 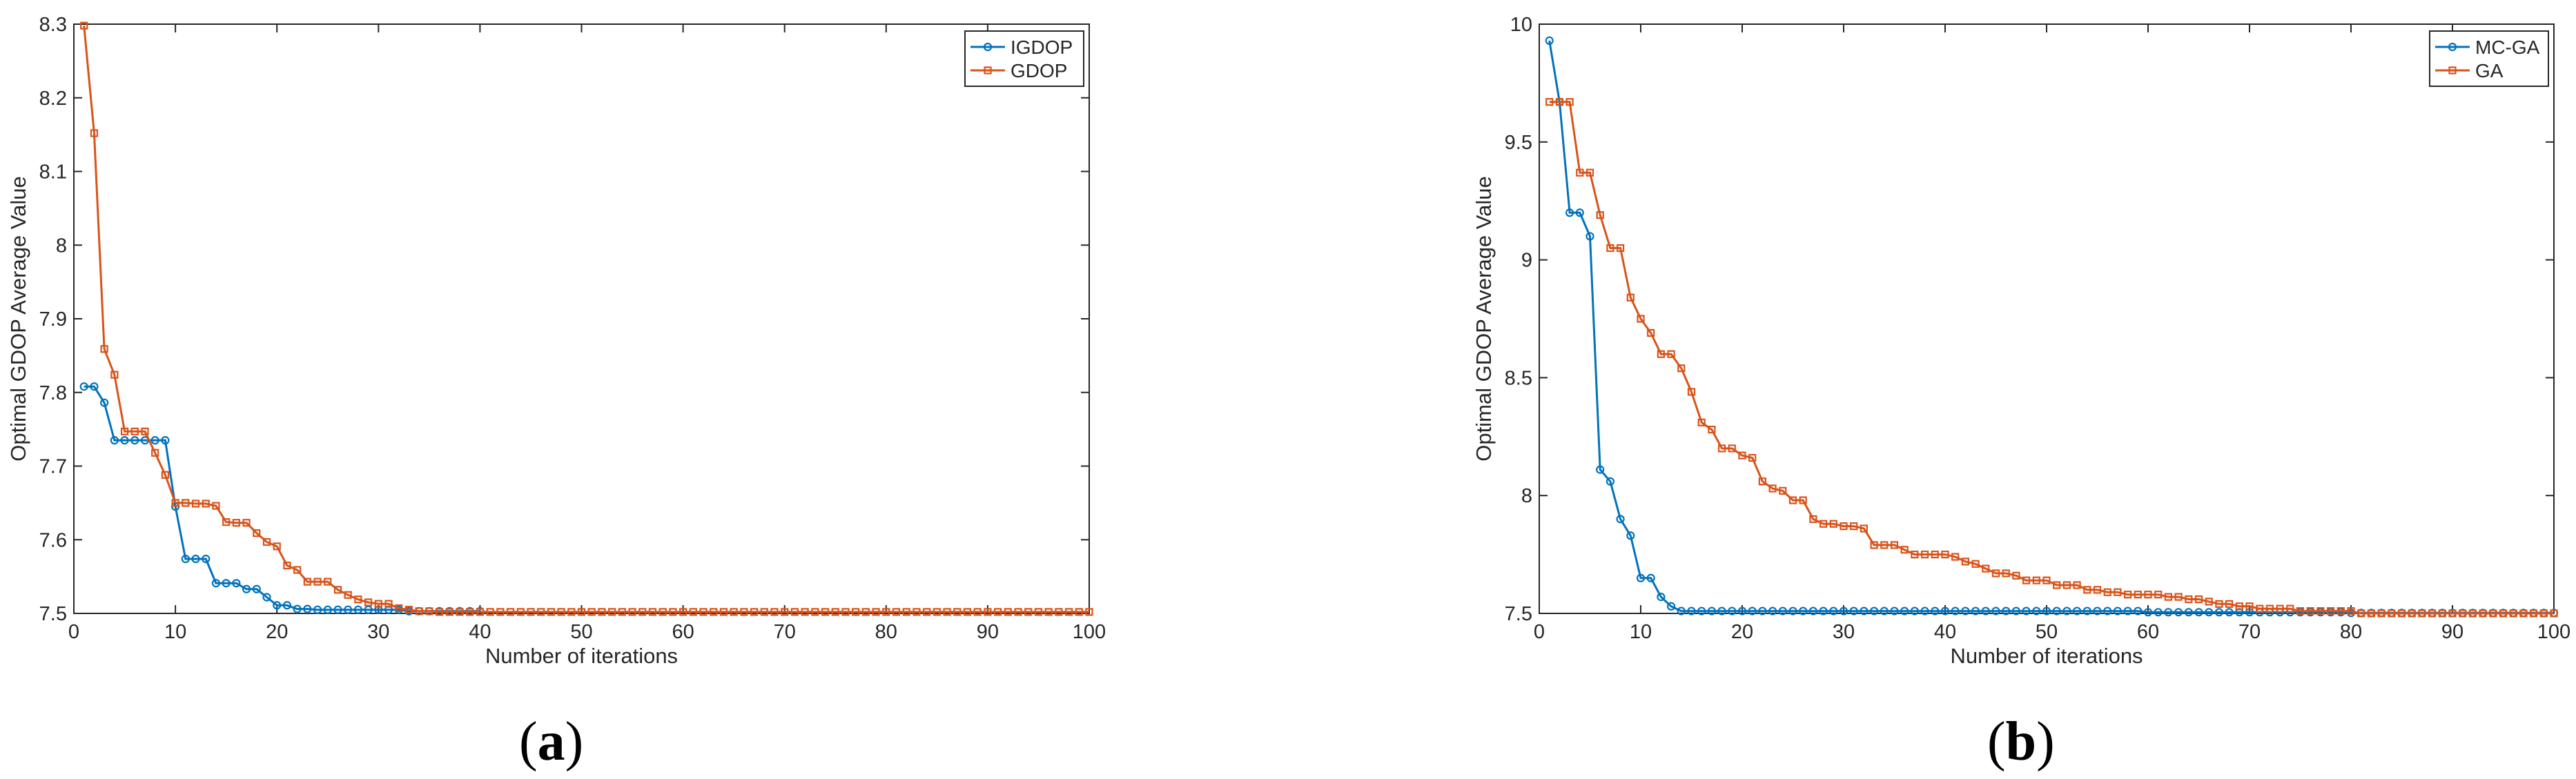 I want to click on legend-label: MC-GA, so click(x=2507, y=47).